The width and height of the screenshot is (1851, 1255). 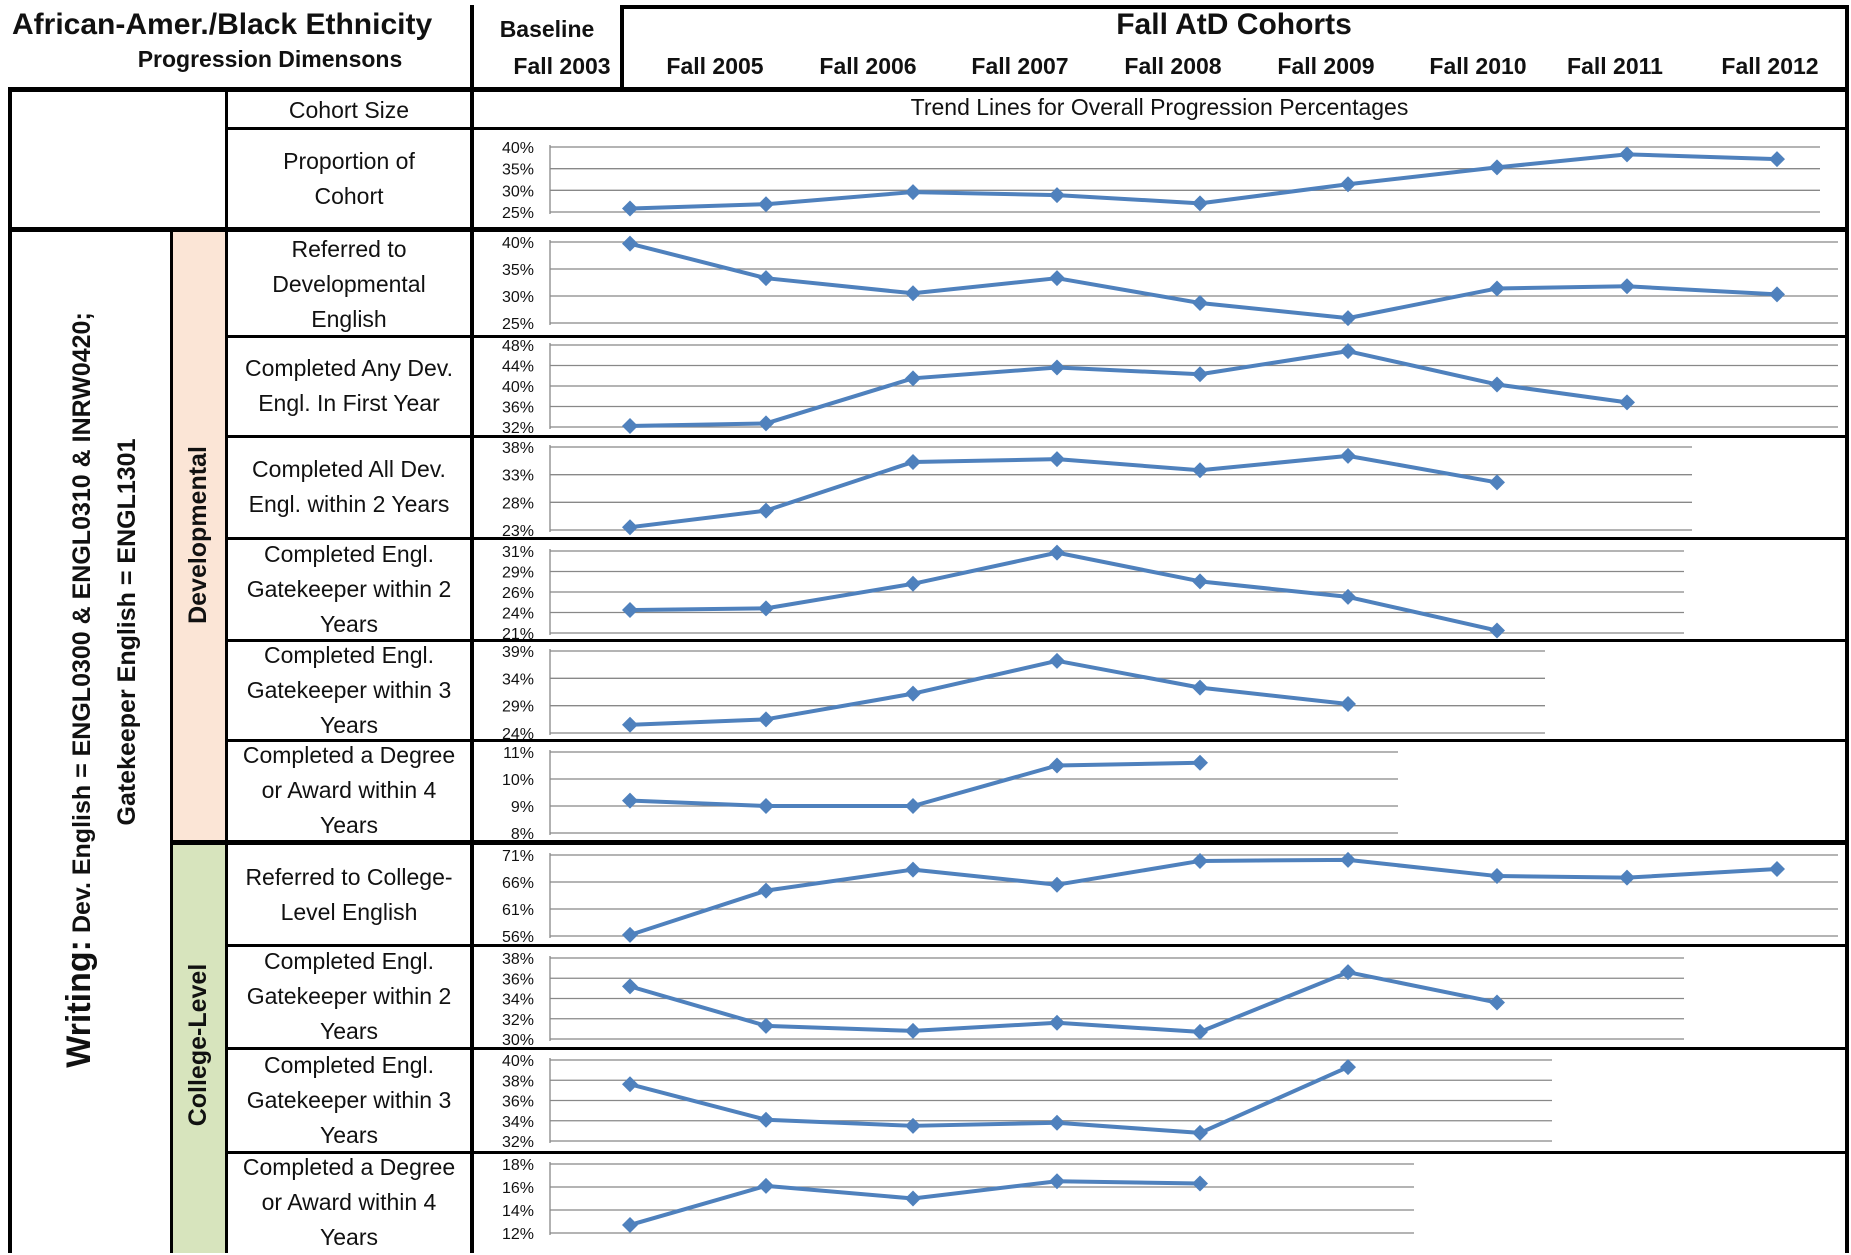 I want to click on row-label: Completed a Degree or Award within 4 Years, so click(x=349, y=1202).